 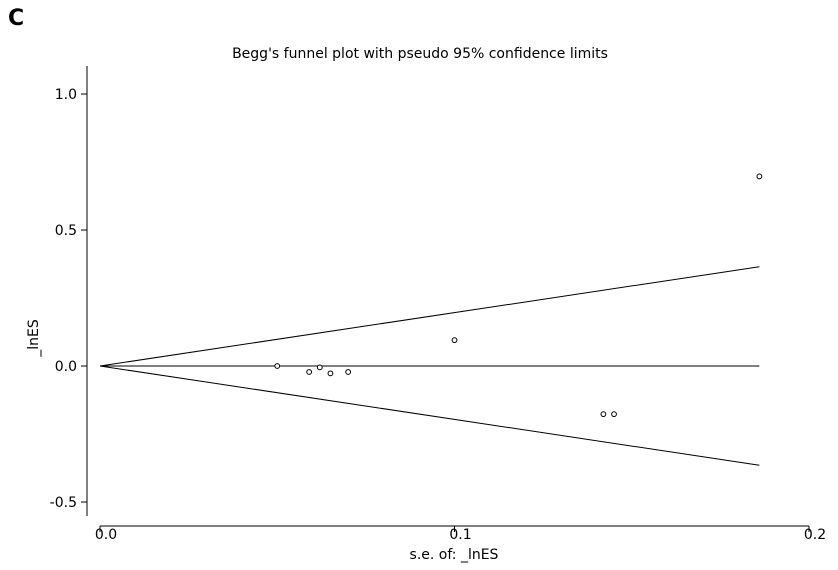 I want to click on y-tick-label: -0.5, so click(x=63, y=503).